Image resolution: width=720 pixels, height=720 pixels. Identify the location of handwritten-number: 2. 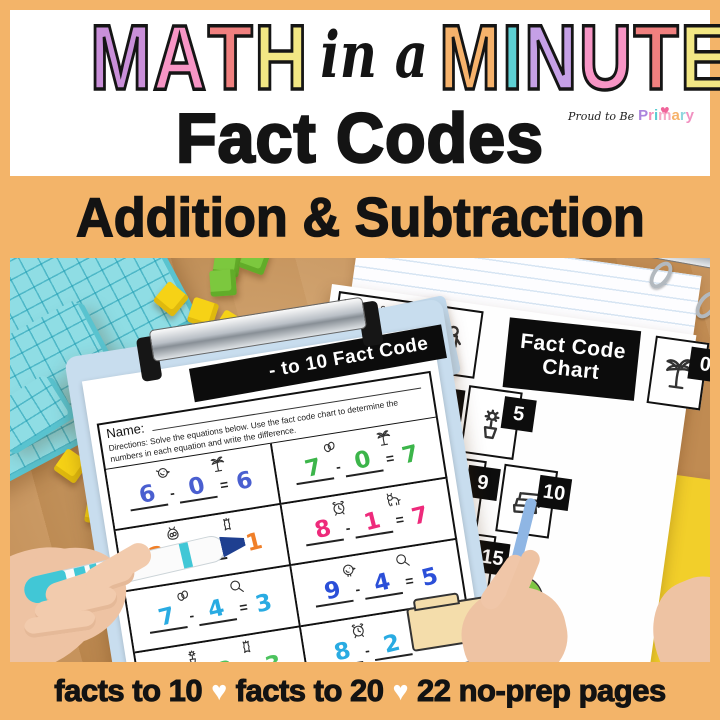
(392, 644).